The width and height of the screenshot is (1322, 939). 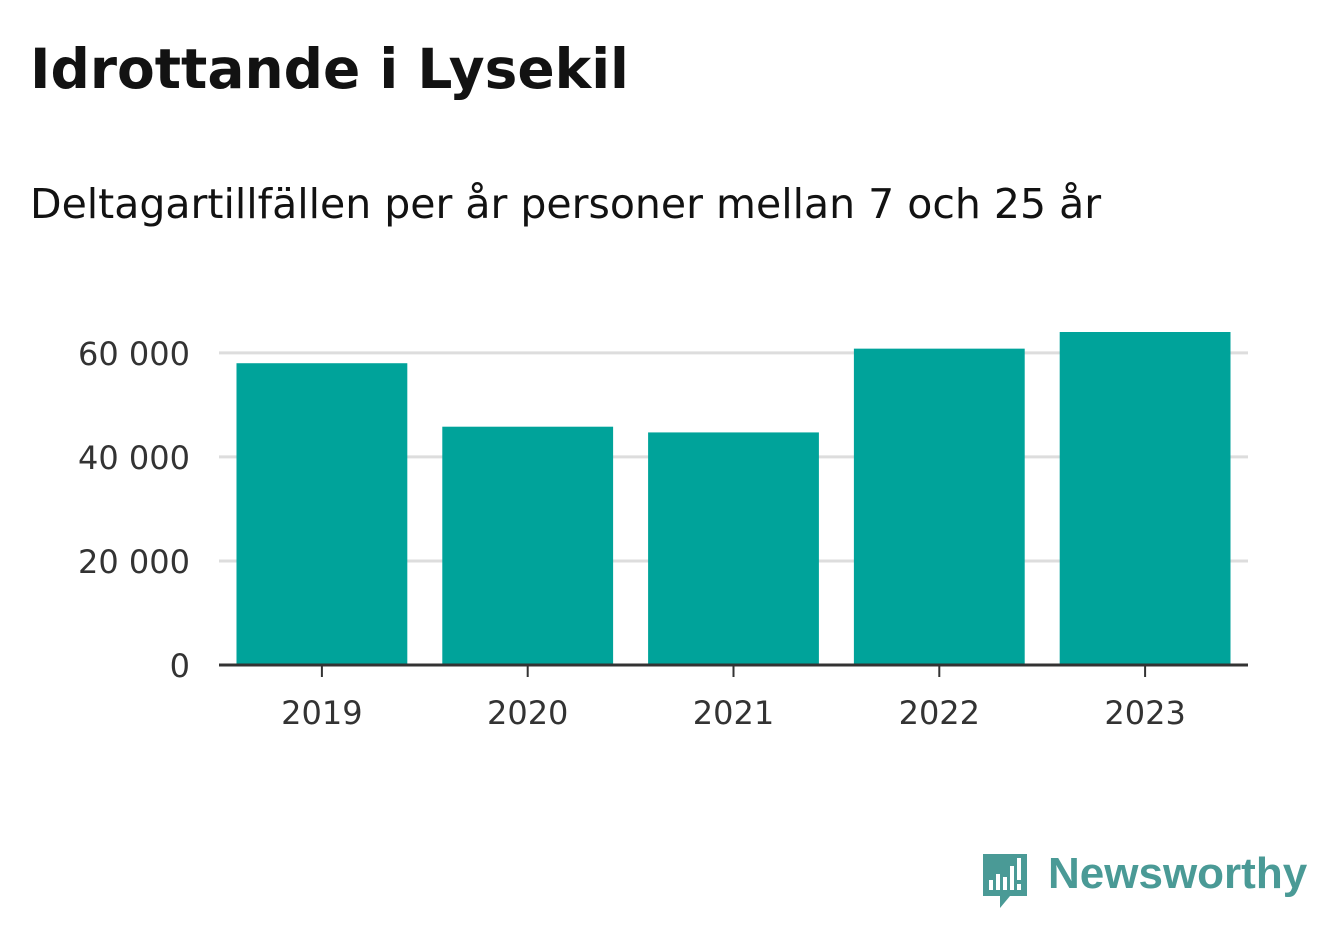 I want to click on newsworthy-logo: Newsworthy, so click(x=1143, y=880).